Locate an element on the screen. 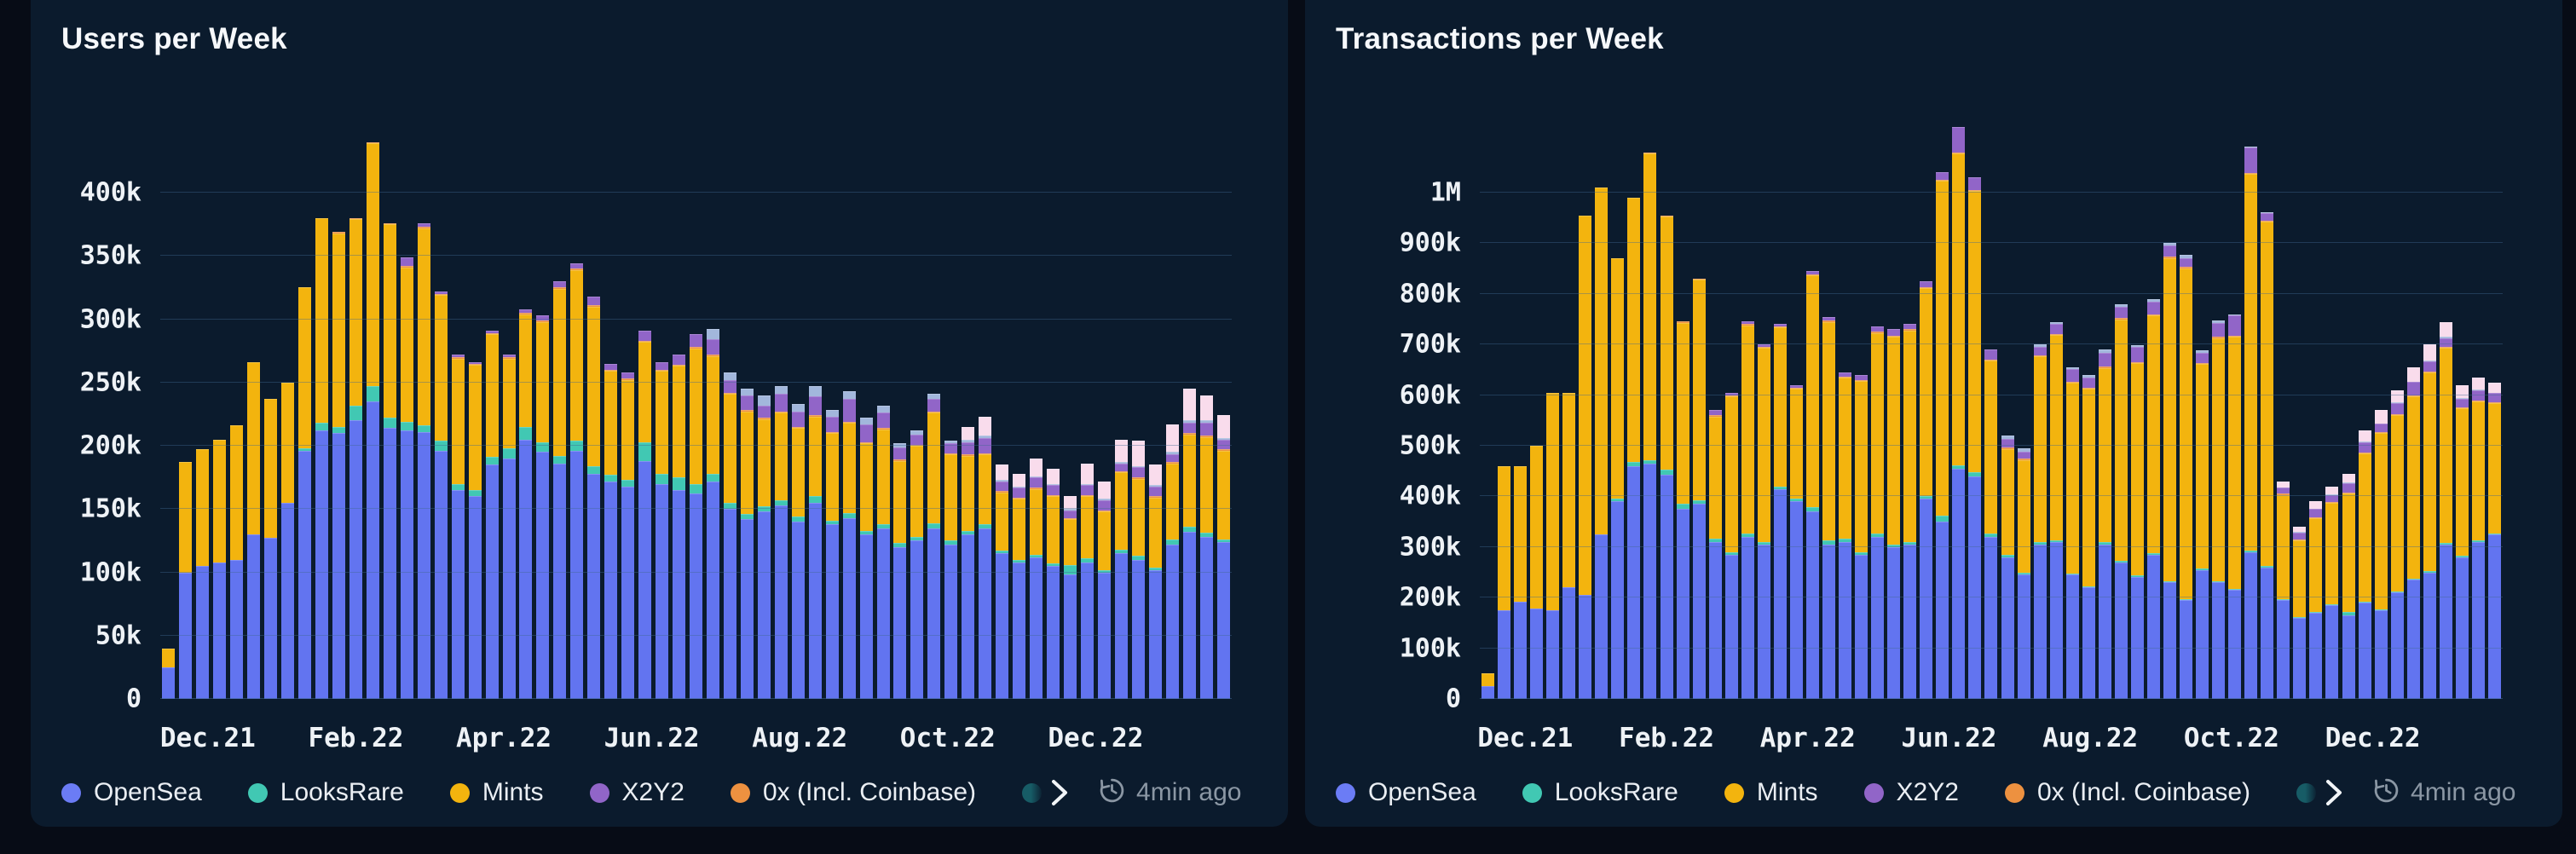 This screenshot has height=854, width=2576. clock-refresh-icon is located at coordinates (2386, 792).